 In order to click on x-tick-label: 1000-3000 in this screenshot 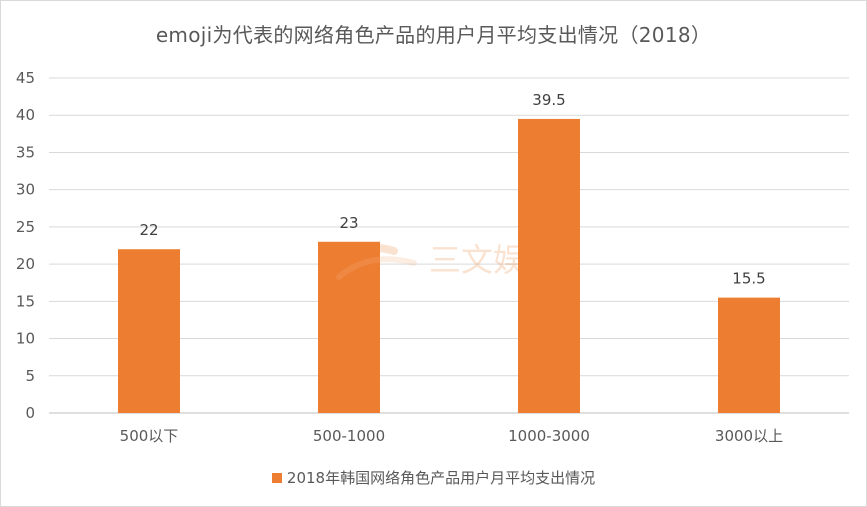, I will do `click(549, 436)`.